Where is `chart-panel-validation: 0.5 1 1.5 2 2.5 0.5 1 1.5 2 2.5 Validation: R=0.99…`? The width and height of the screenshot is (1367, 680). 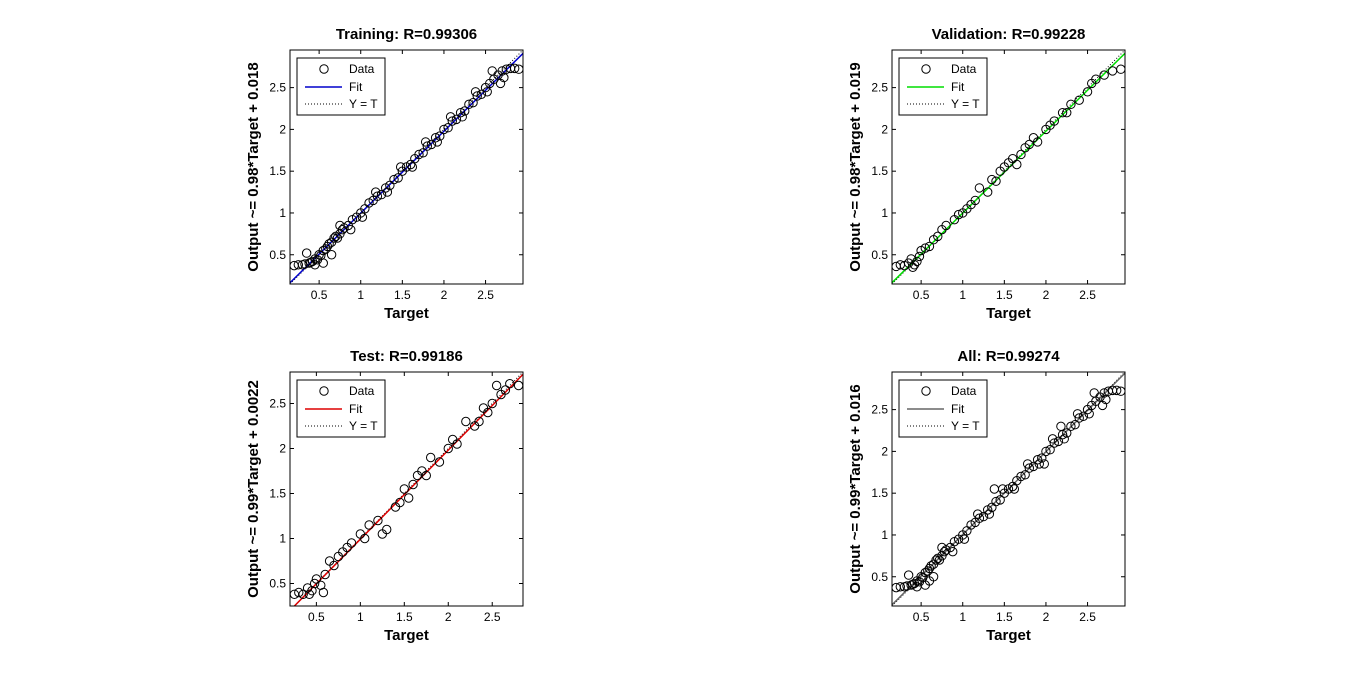
chart-panel-validation: 0.5 1 1.5 2 2.5 0.5 1 1.5 2 2.5 Validation: R=0.99… is located at coordinates (986, 174).